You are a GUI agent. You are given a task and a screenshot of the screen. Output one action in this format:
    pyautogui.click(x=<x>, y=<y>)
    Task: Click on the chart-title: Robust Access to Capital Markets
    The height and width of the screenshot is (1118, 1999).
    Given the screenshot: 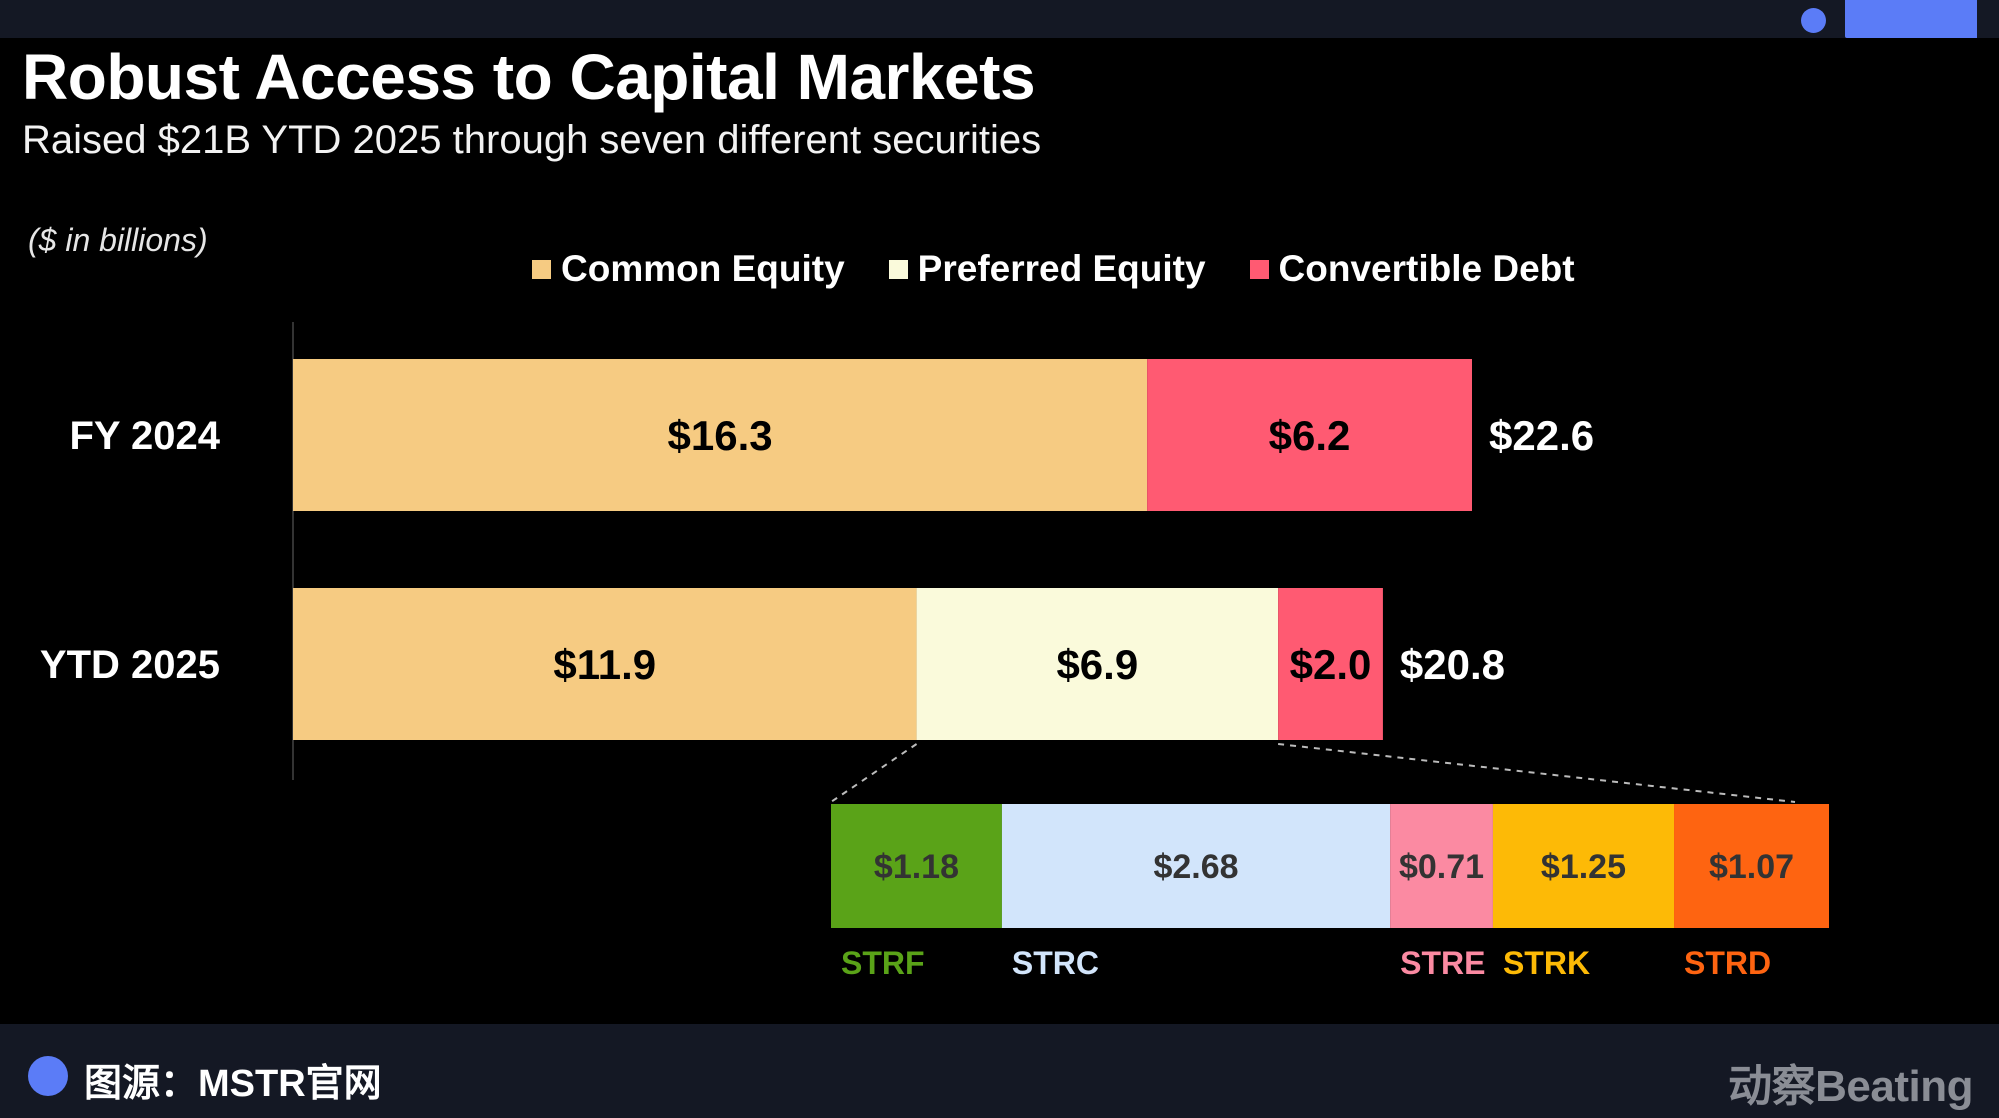 What is the action you would take?
    pyautogui.click(x=529, y=77)
    